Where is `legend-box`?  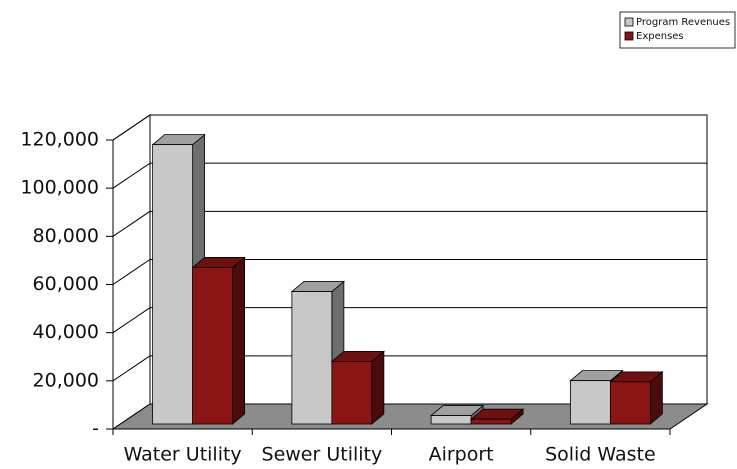 legend-box is located at coordinates (677, 30).